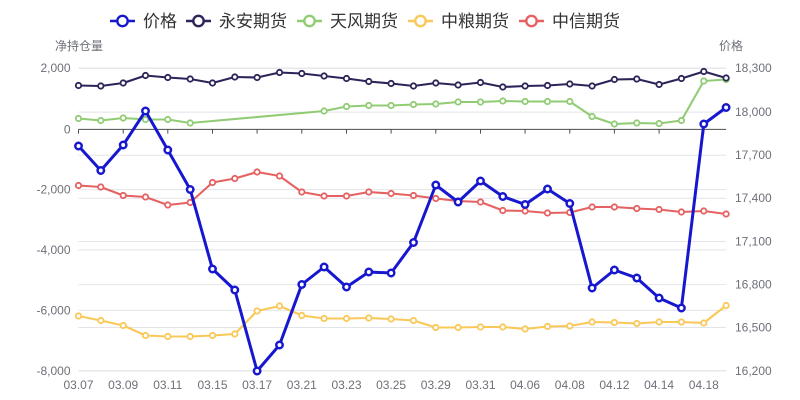 The height and width of the screenshot is (400, 800). What do you see at coordinates (570, 385) in the screenshot?
I see `svg-text: 04.08` at bounding box center [570, 385].